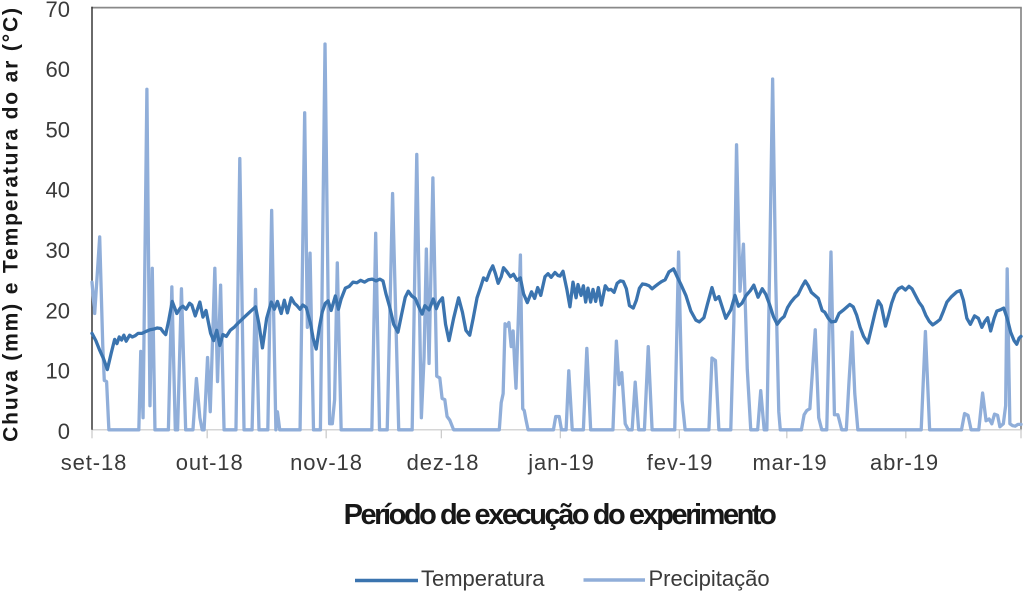 The image size is (1024, 592). I want to click on svg-text: 50, so click(58, 129).